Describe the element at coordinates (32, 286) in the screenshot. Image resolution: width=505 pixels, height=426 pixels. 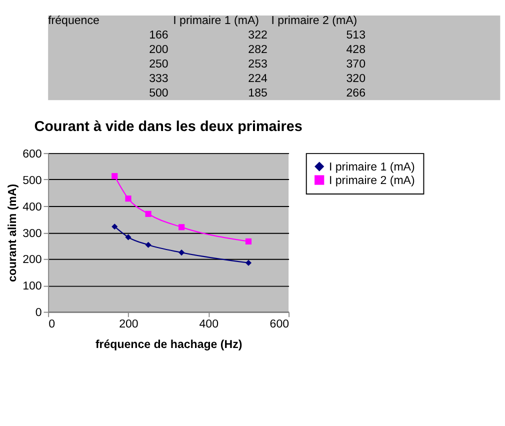
I see `y-tick-label: 100` at that location.